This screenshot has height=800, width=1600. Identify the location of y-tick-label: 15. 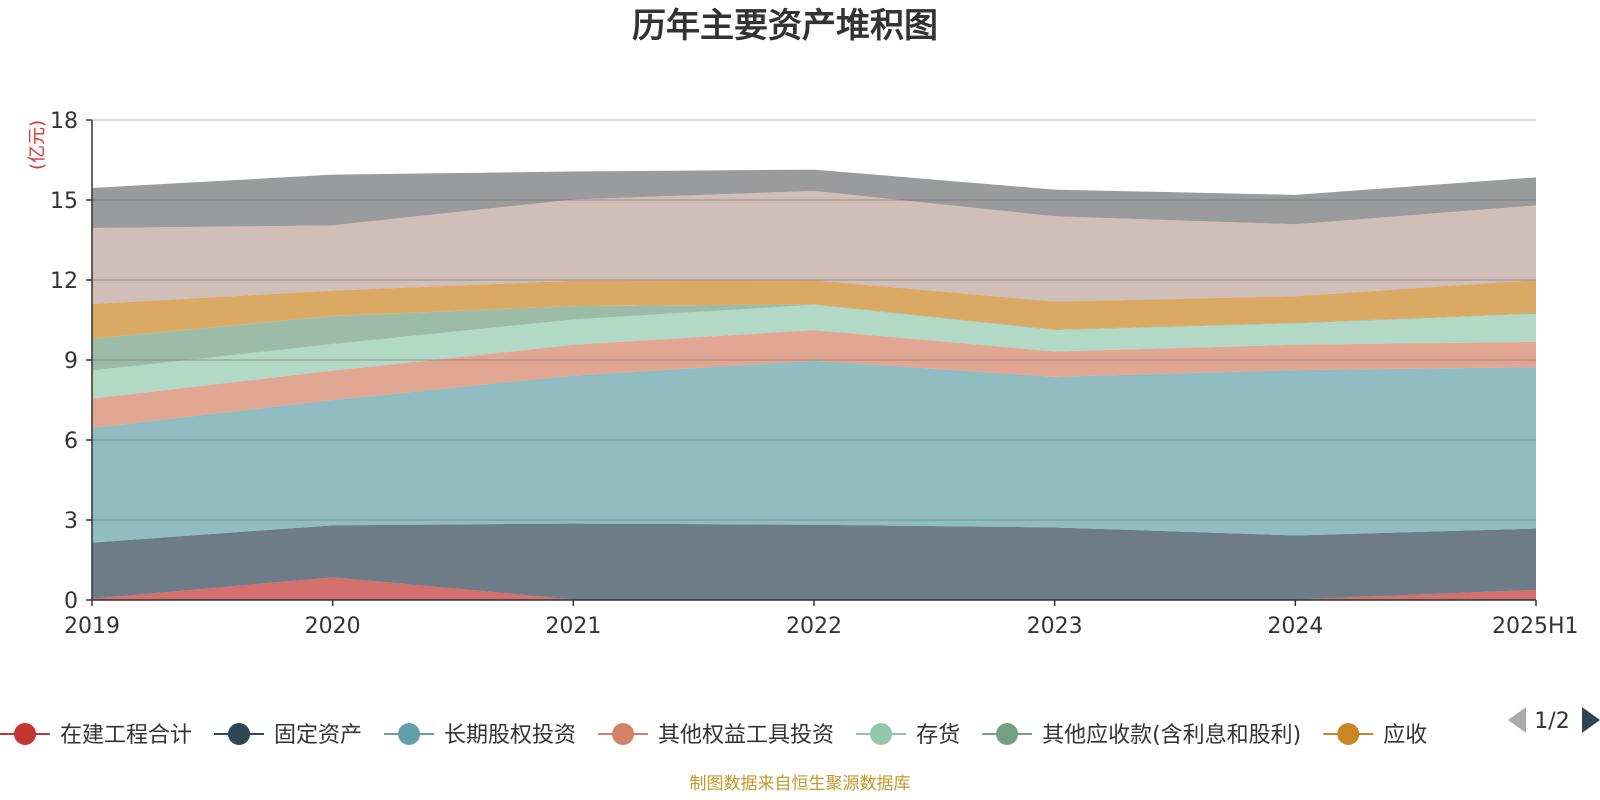
(64, 201).